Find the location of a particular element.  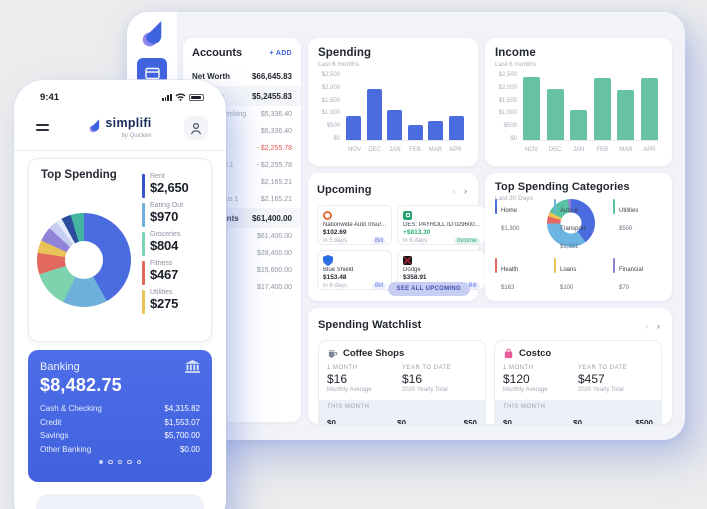

pagination-dots is located at coordinates (120, 461).